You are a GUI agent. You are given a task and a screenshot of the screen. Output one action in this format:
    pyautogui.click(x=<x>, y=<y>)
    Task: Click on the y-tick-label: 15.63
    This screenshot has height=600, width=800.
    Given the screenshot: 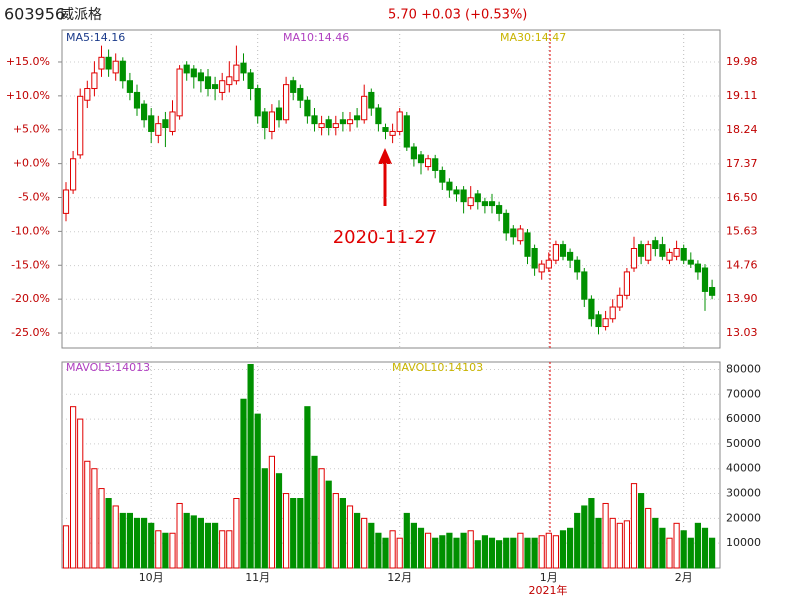 What is the action you would take?
    pyautogui.click(x=742, y=231)
    